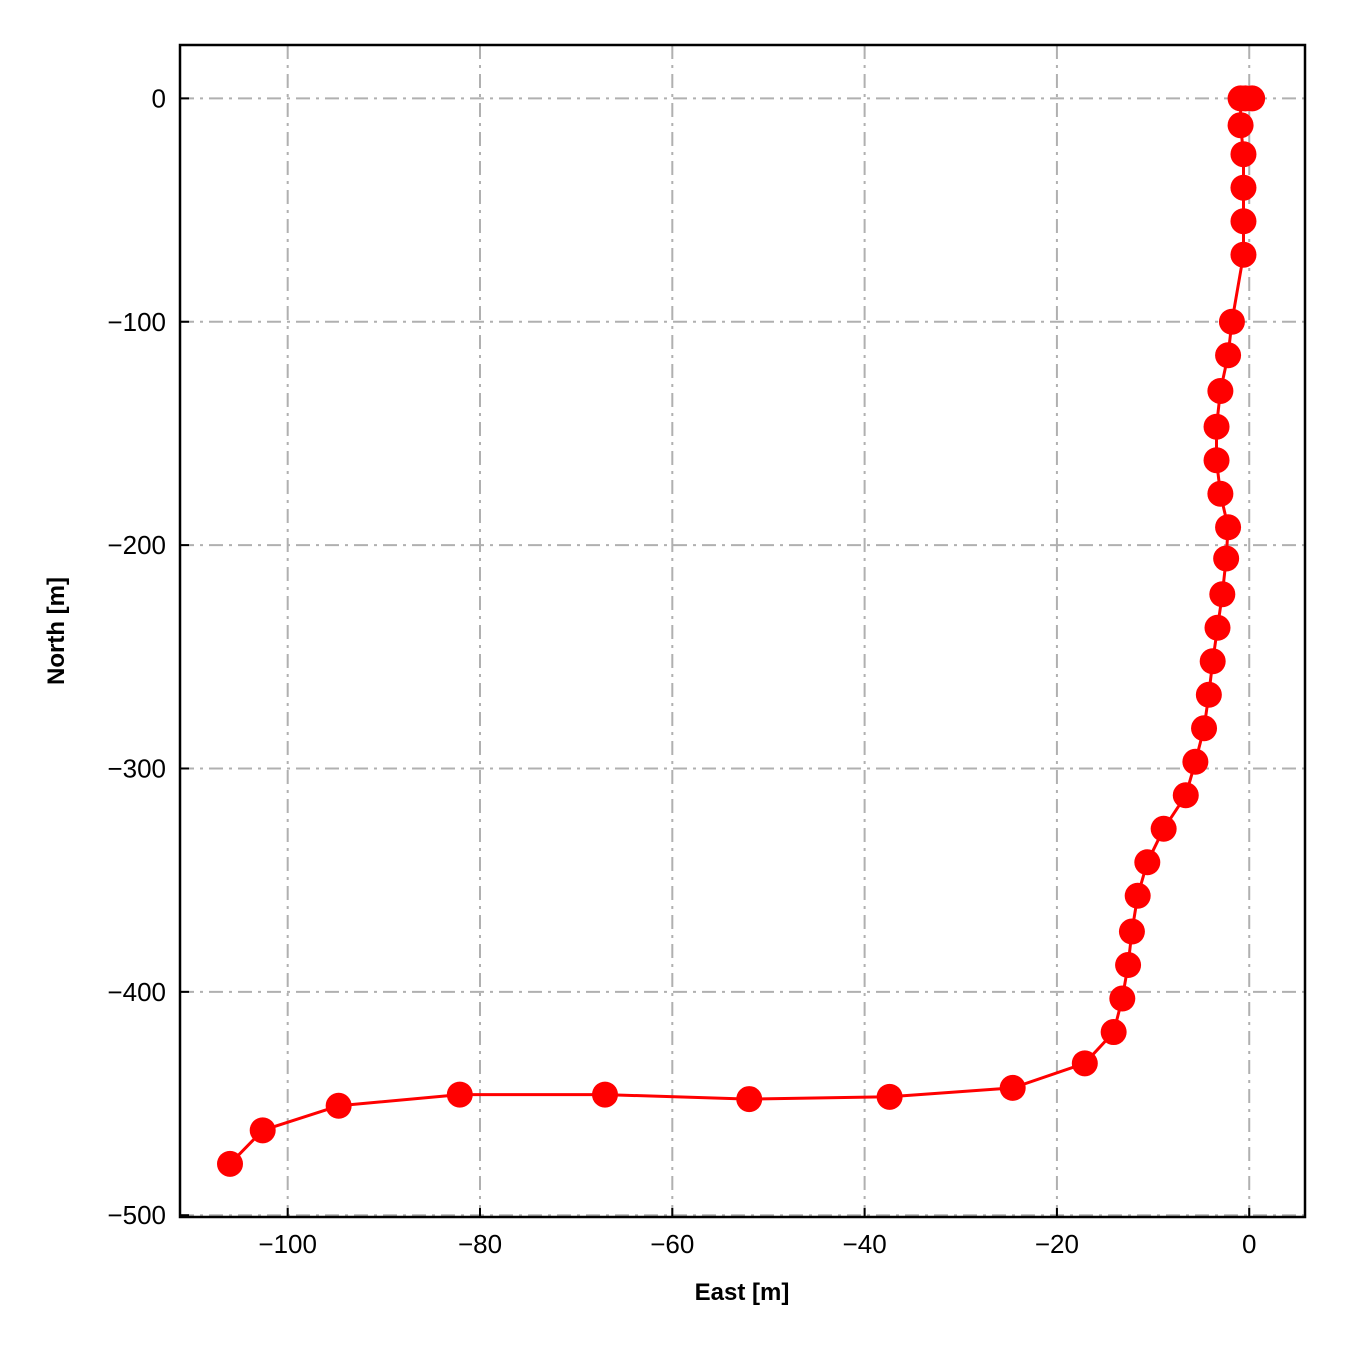 The width and height of the screenshot is (1350, 1350). What do you see at coordinates (865, 1244) in the screenshot?
I see `x-tick-label: −40` at bounding box center [865, 1244].